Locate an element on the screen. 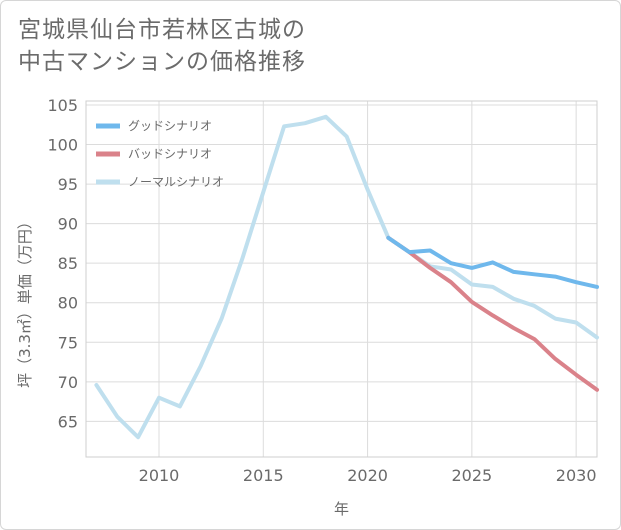 Image resolution: width=621 pixels, height=530 pixels. y-axis-label: 坪（3.3㎡）単価（万円） is located at coordinates (25, 301).